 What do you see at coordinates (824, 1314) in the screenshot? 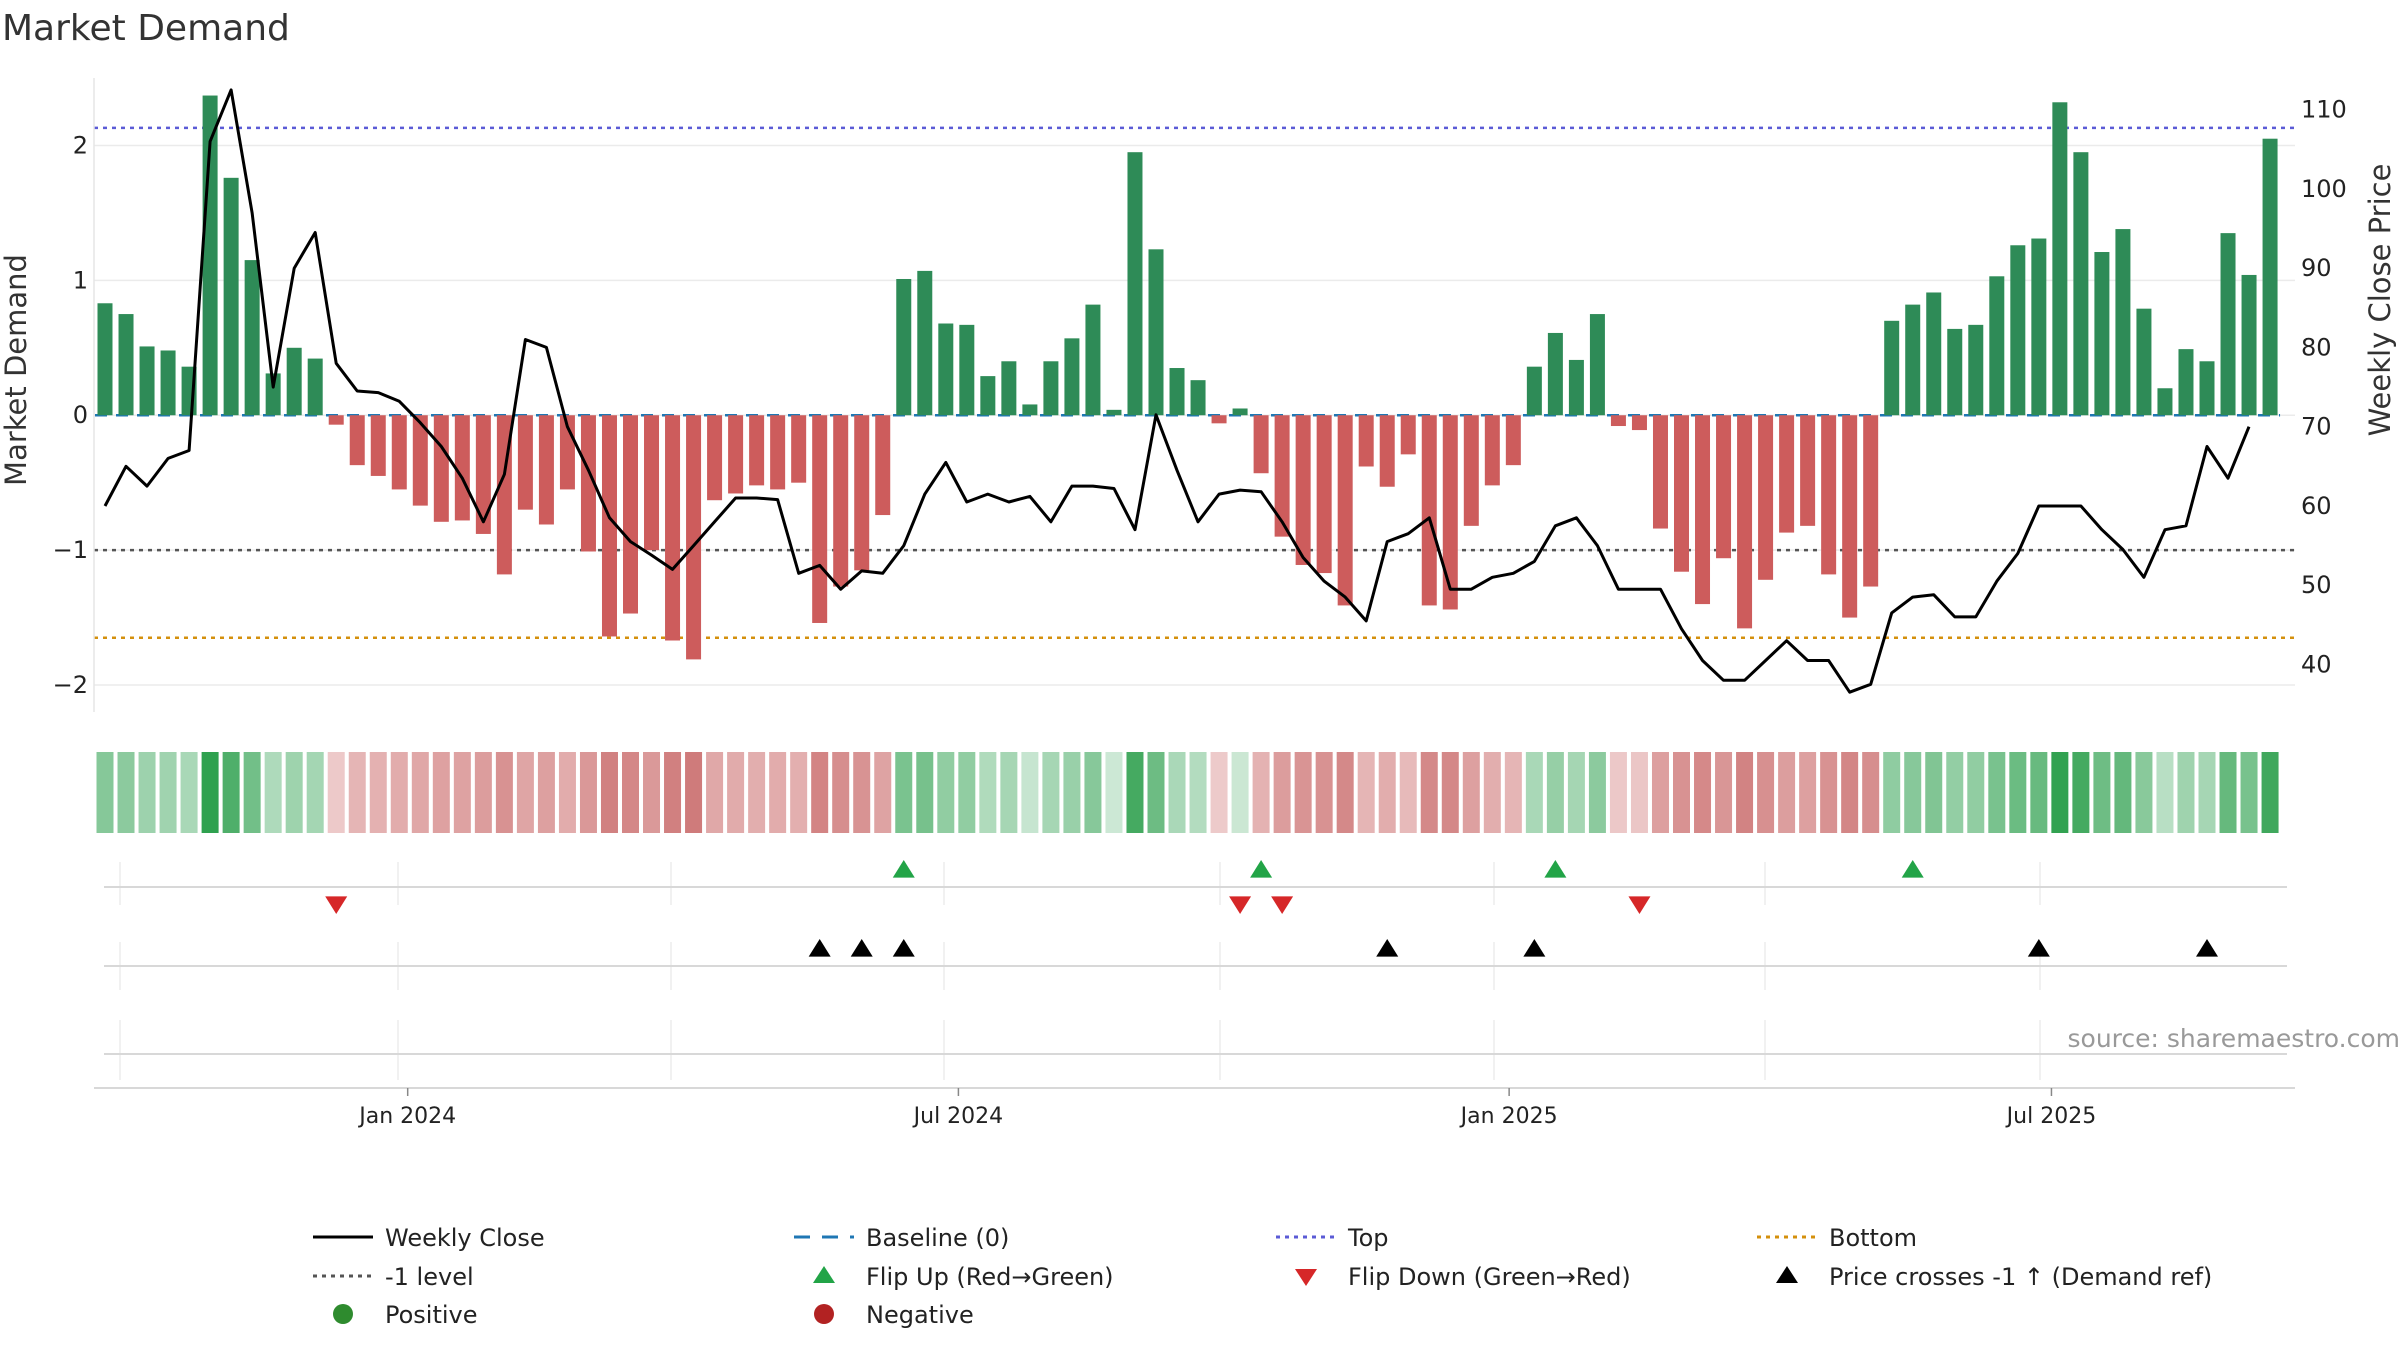
I see `legend-negative-icon` at bounding box center [824, 1314].